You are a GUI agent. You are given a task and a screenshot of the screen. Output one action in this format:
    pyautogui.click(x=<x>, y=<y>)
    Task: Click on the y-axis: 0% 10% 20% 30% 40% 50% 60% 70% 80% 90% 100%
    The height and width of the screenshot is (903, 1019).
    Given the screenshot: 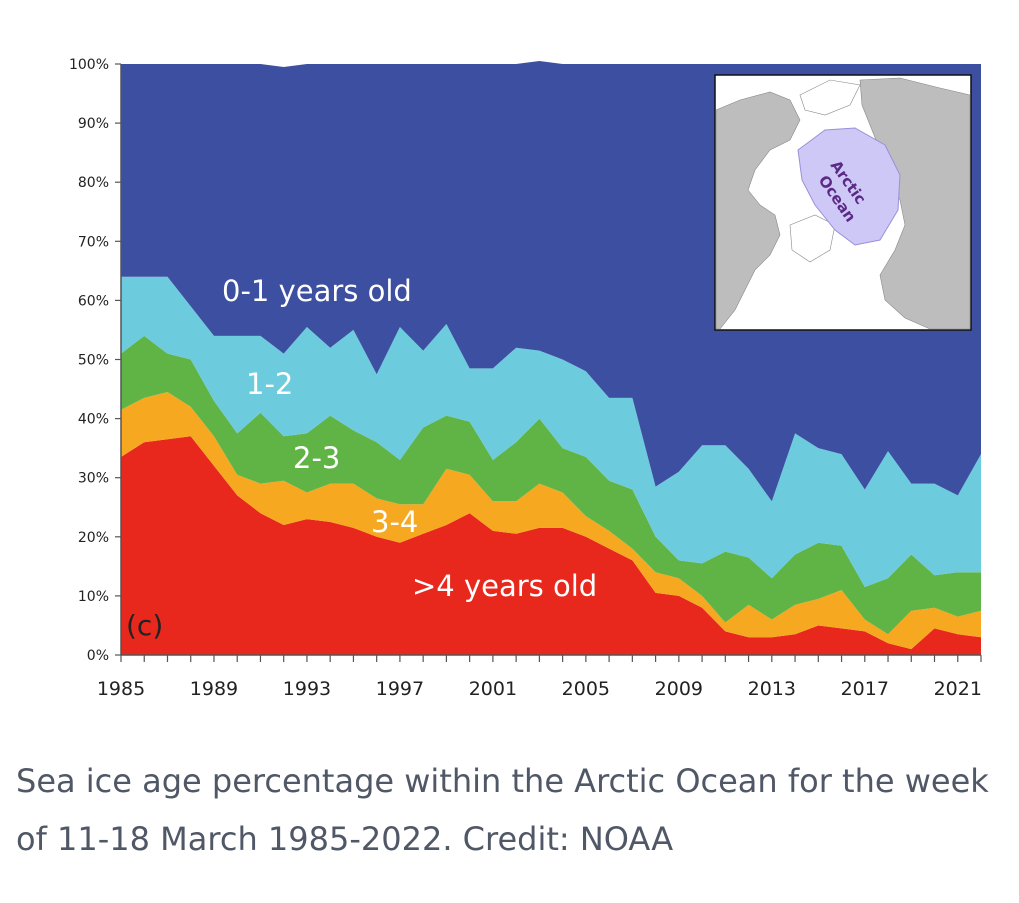 What is the action you would take?
    pyautogui.click(x=95, y=360)
    